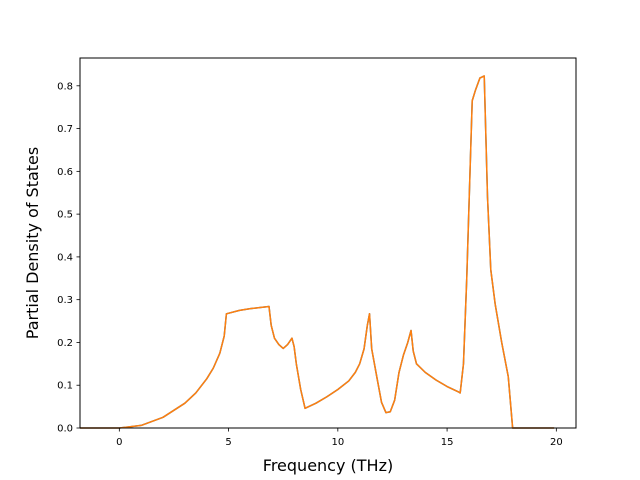 The image size is (640, 480). What do you see at coordinates (65, 343) in the screenshot?
I see `y-tick-label: 0.2` at bounding box center [65, 343].